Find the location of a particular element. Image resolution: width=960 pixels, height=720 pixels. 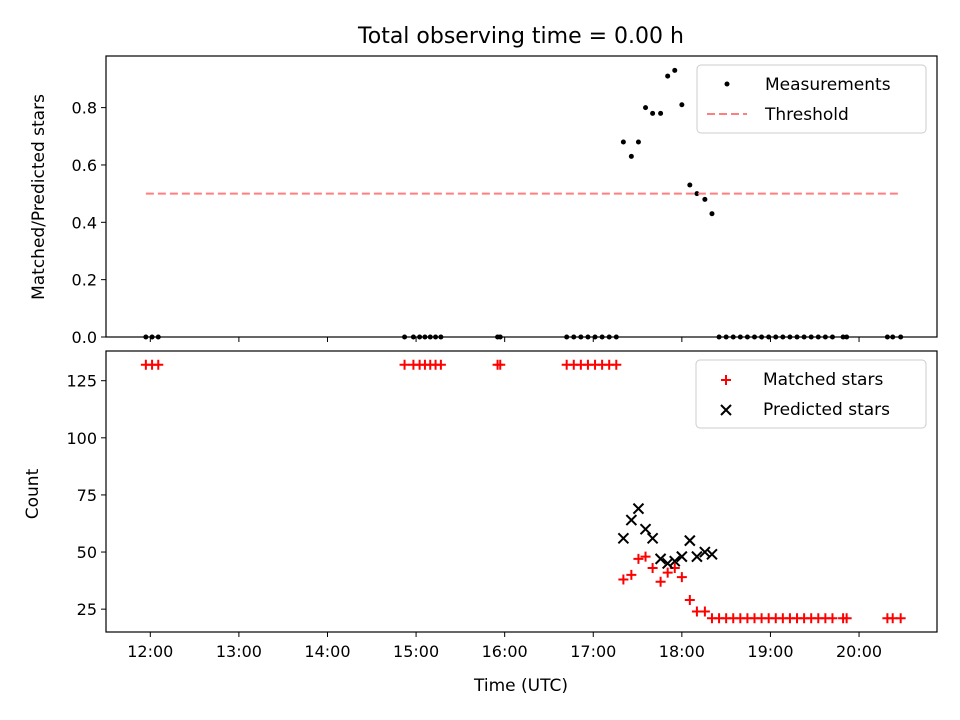

legend-predicted-marker is located at coordinates (726, 410).